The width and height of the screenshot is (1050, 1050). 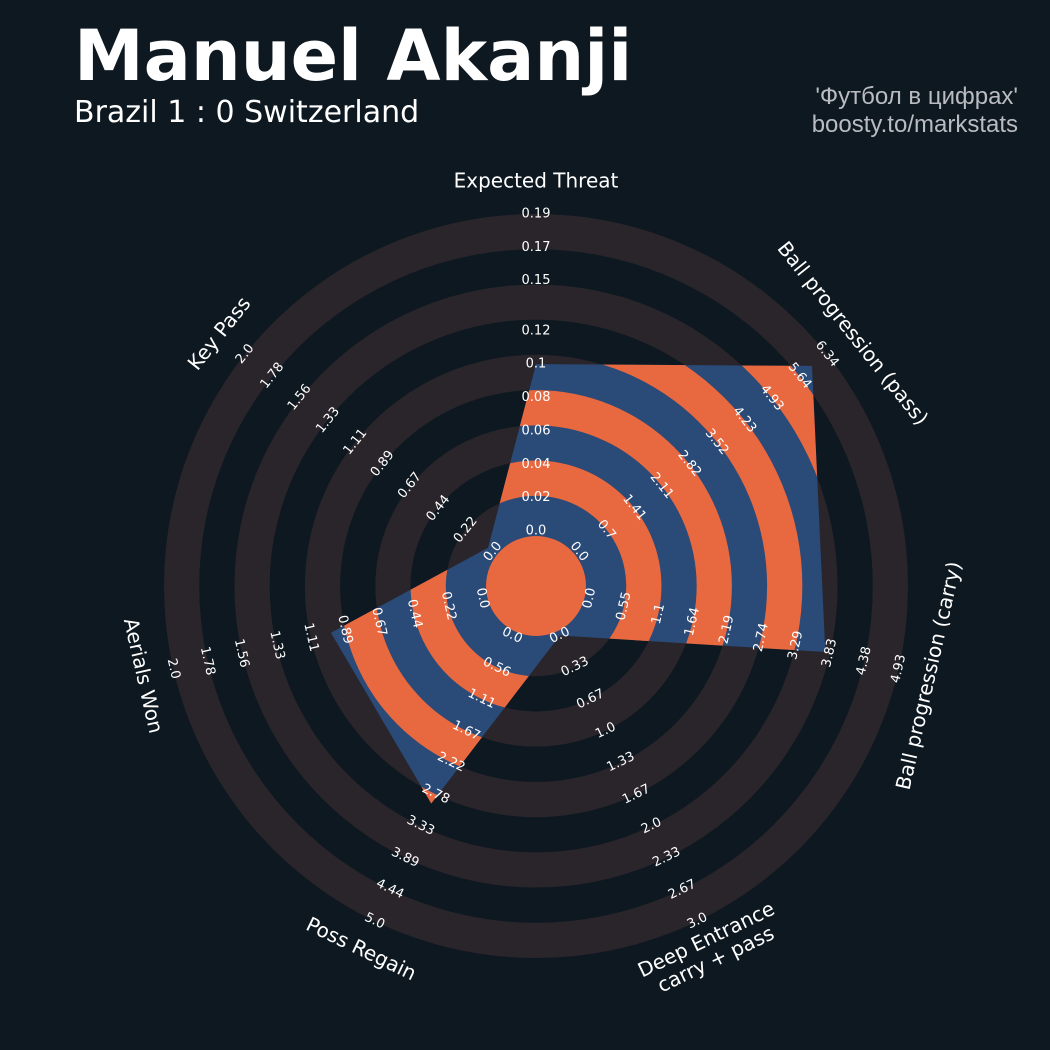 What do you see at coordinates (829, 653) in the screenshot?
I see `tick-label: 3.83` at bounding box center [829, 653].